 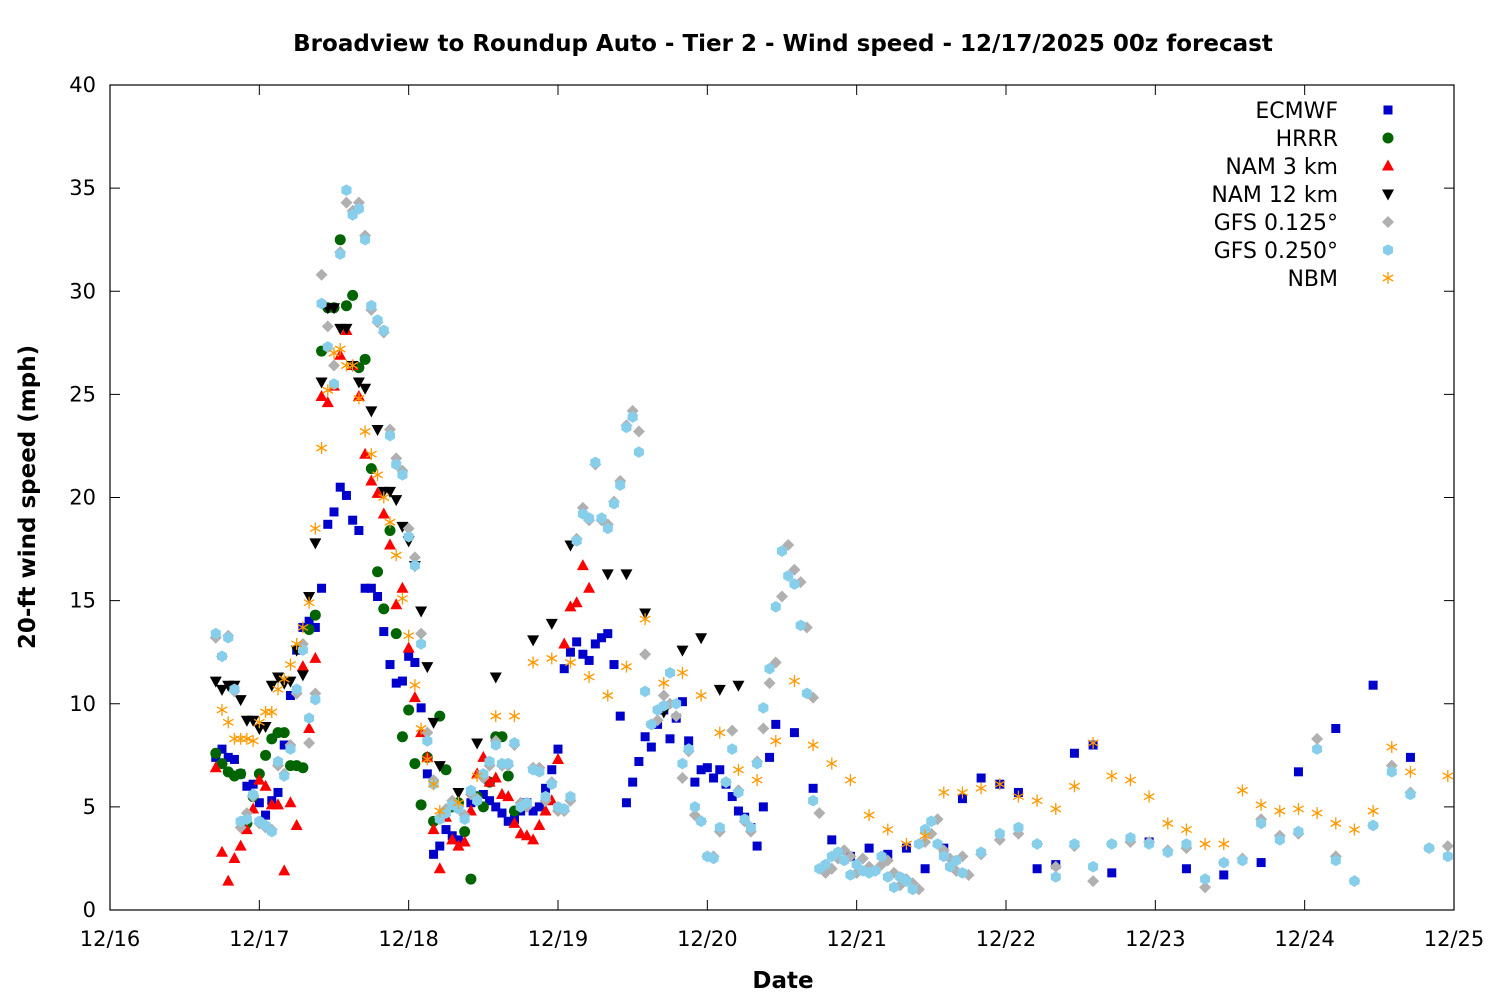 What do you see at coordinates (856, 939) in the screenshot?
I see `x-tick-label: 12/21` at bounding box center [856, 939].